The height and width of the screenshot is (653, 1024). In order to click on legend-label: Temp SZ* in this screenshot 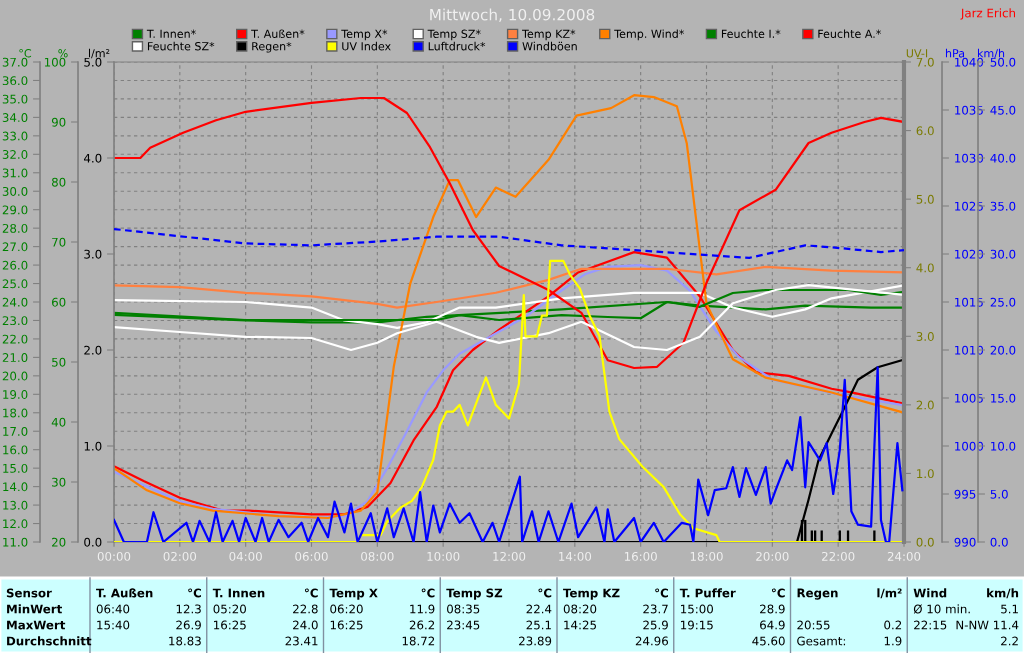, I will do `click(454, 35)`.